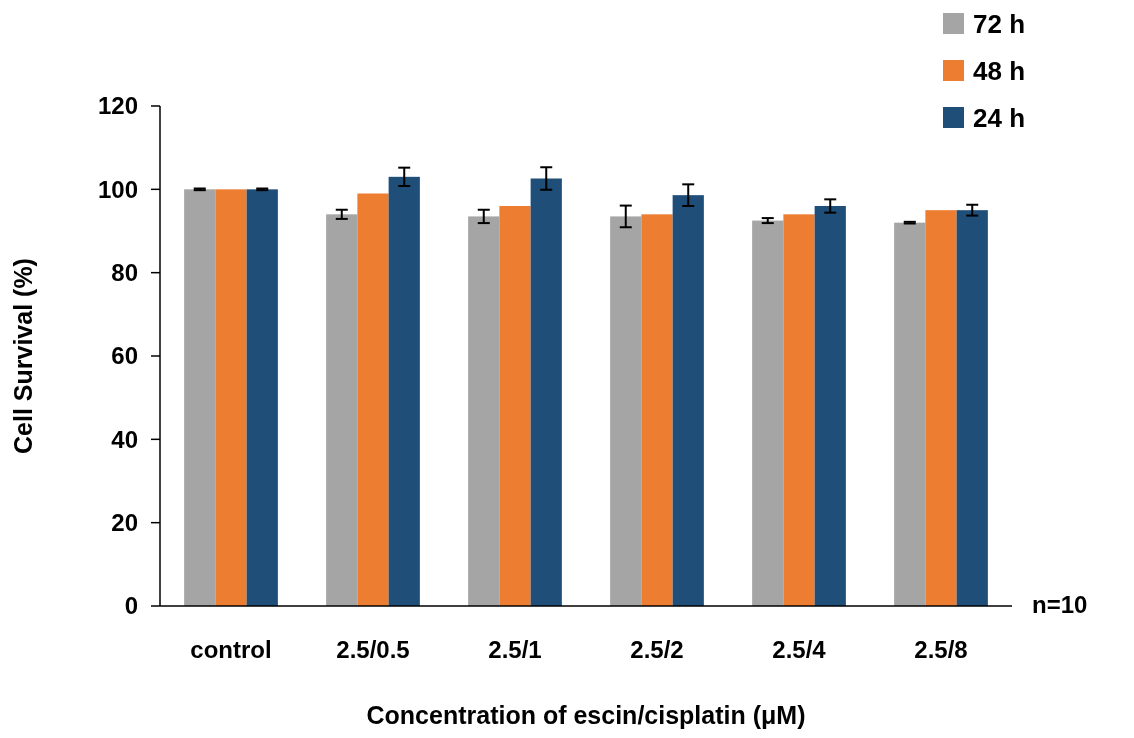  Describe the element at coordinates (117, 189) in the screenshot. I see `y-tick-label: 100` at that location.